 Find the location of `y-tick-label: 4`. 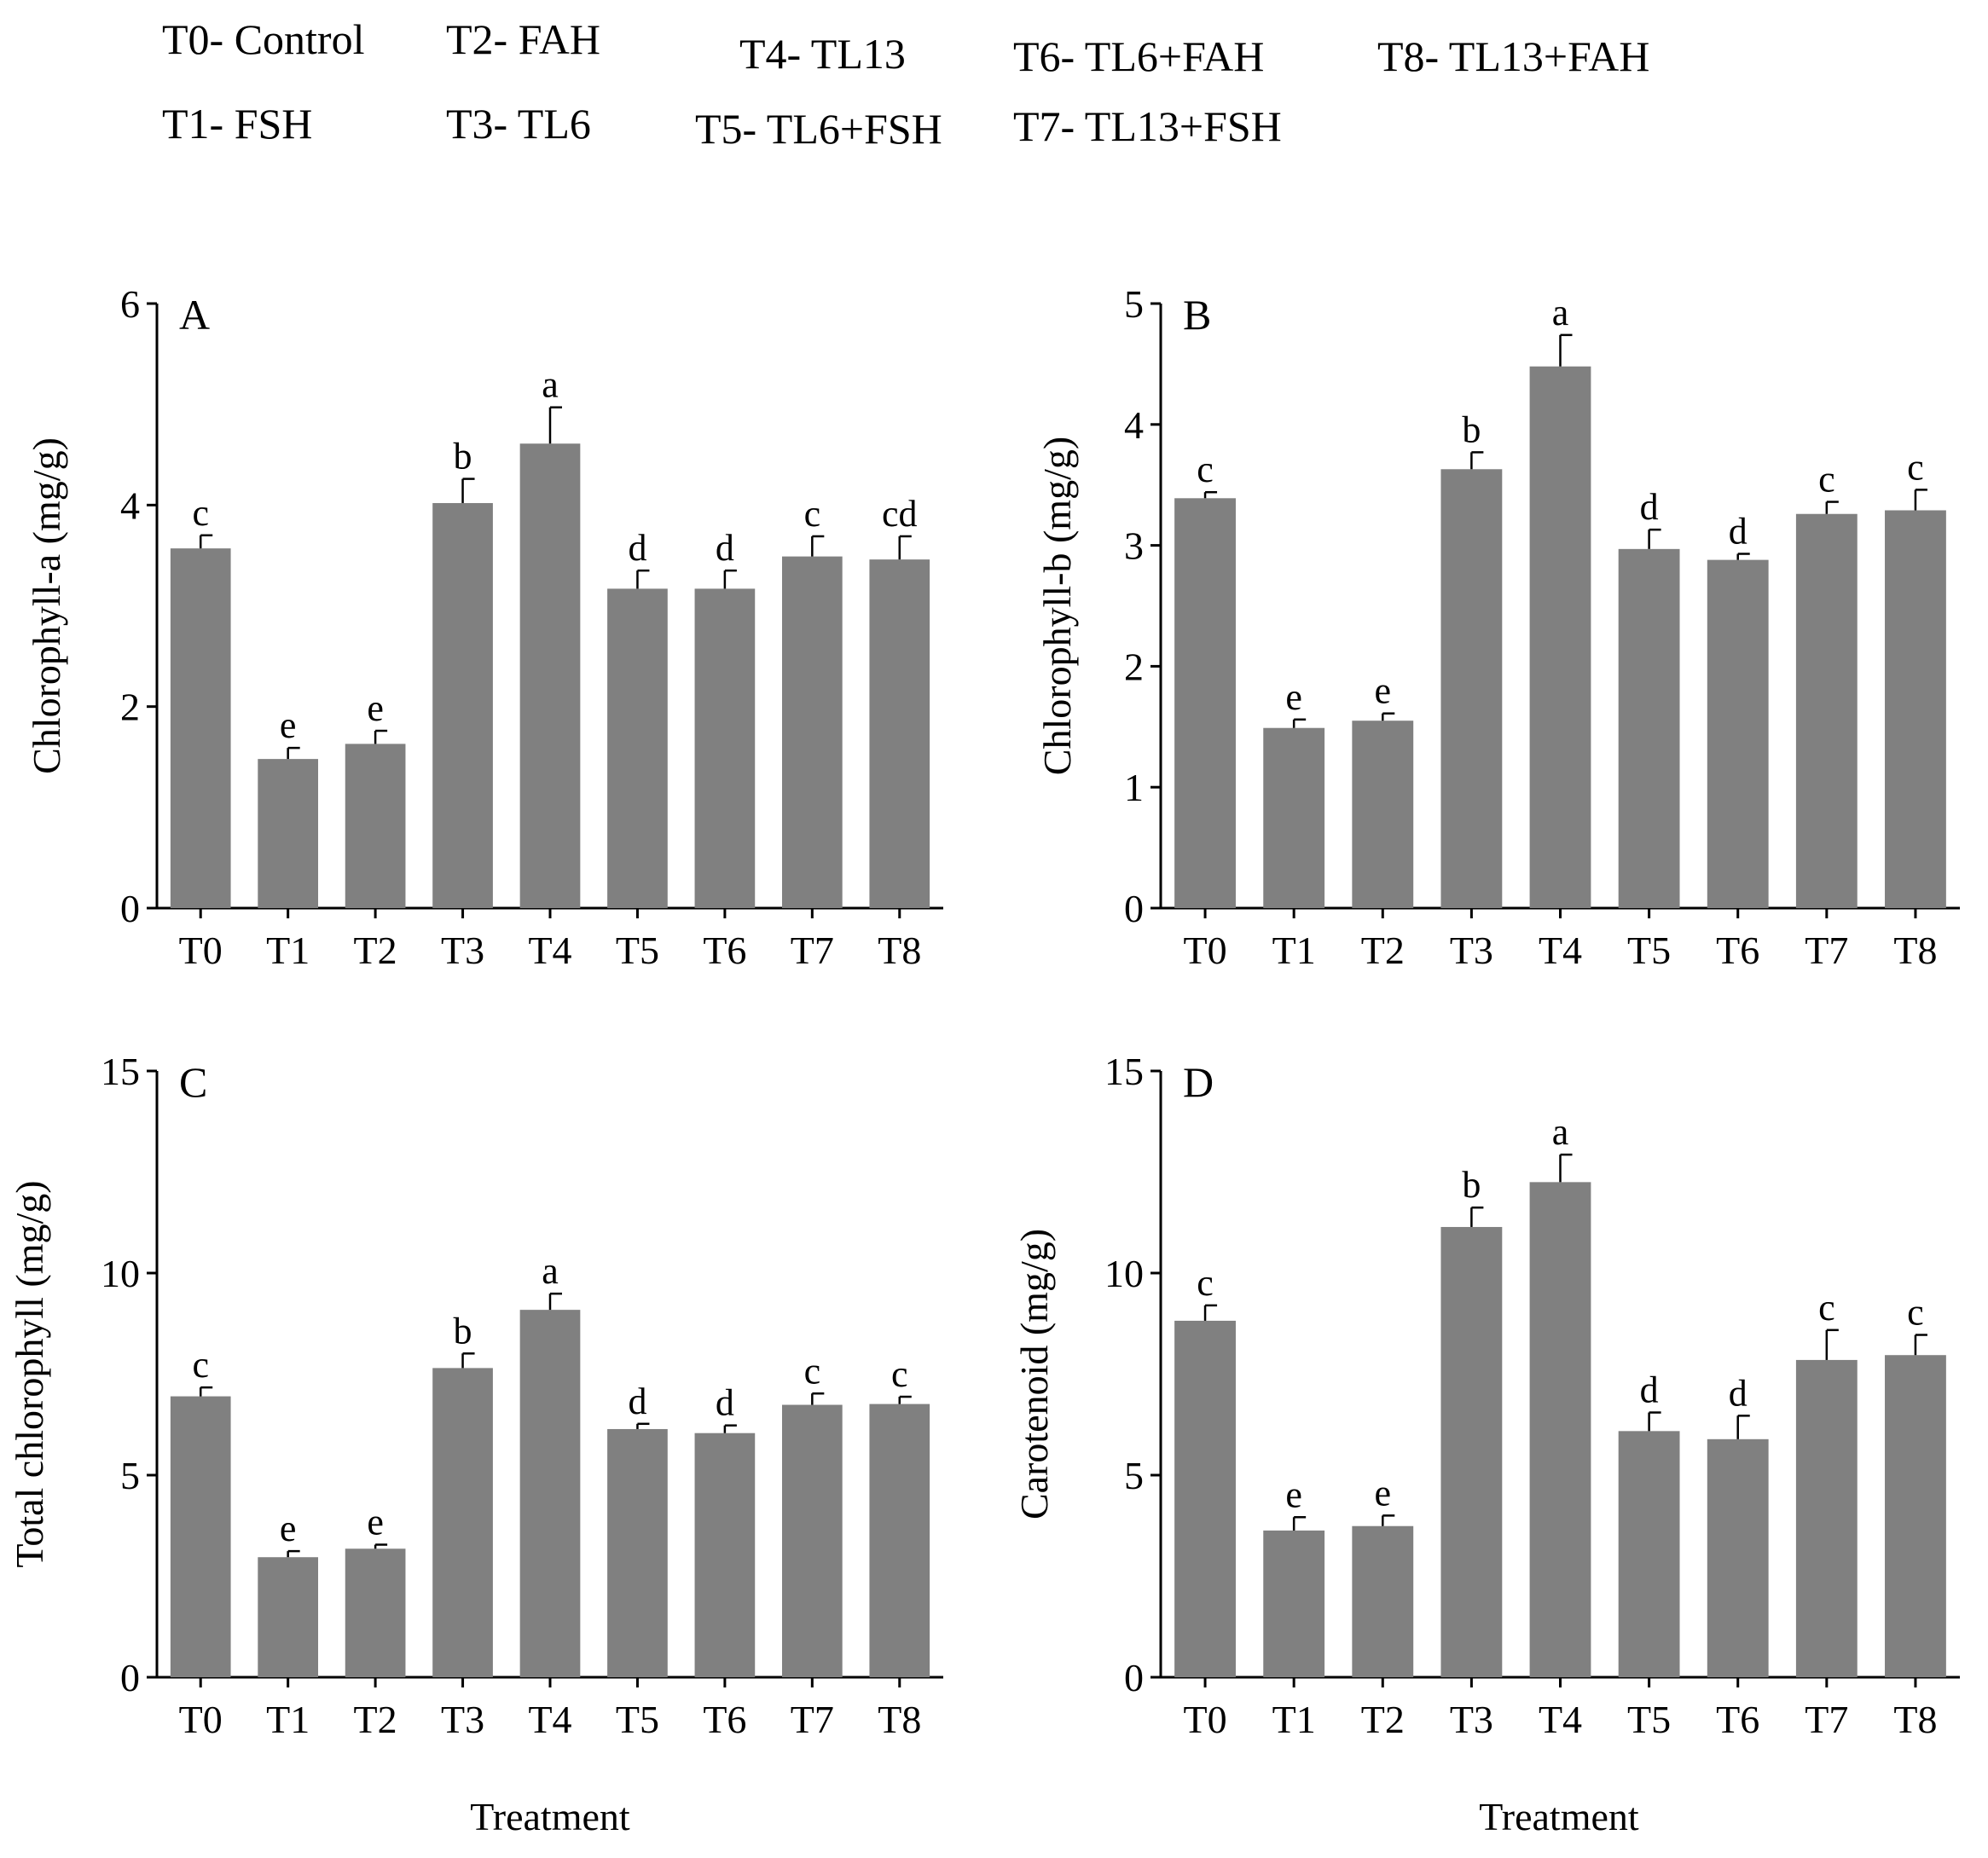

y-tick-label: 4 is located at coordinates (1134, 425).